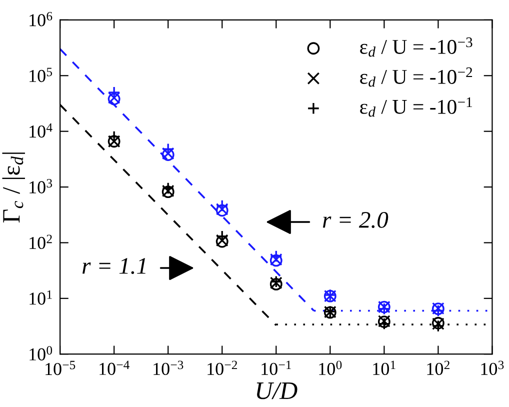 The image size is (509, 407). I want to click on x-tick-label: 10$^{−2}$, so click(222, 368).